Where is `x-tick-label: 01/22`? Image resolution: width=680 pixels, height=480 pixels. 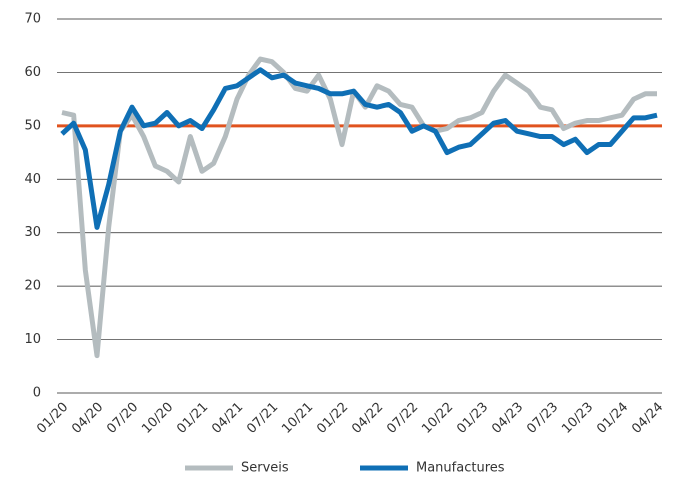
x-tick-label: 01/22 is located at coordinates (332, 418).